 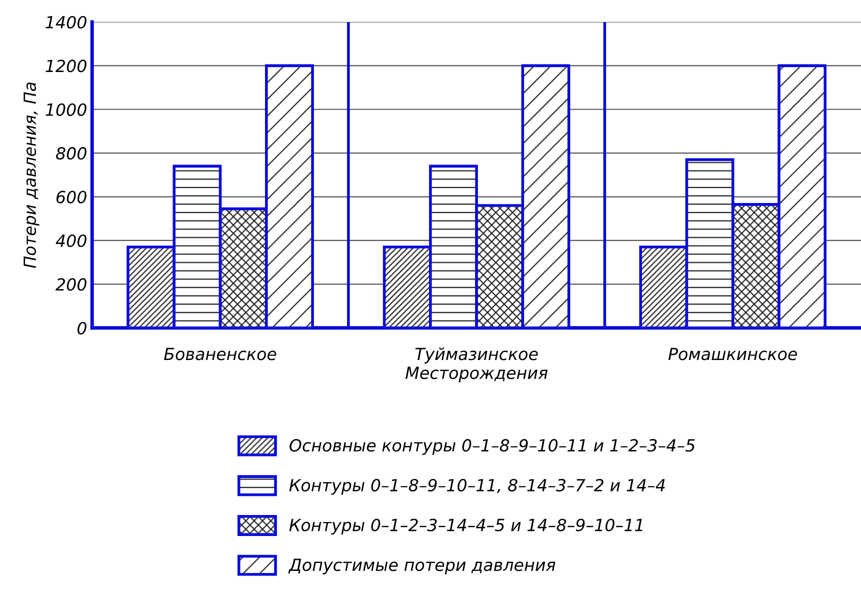 I want to click on y-tick-label: 1000, so click(x=66, y=109).